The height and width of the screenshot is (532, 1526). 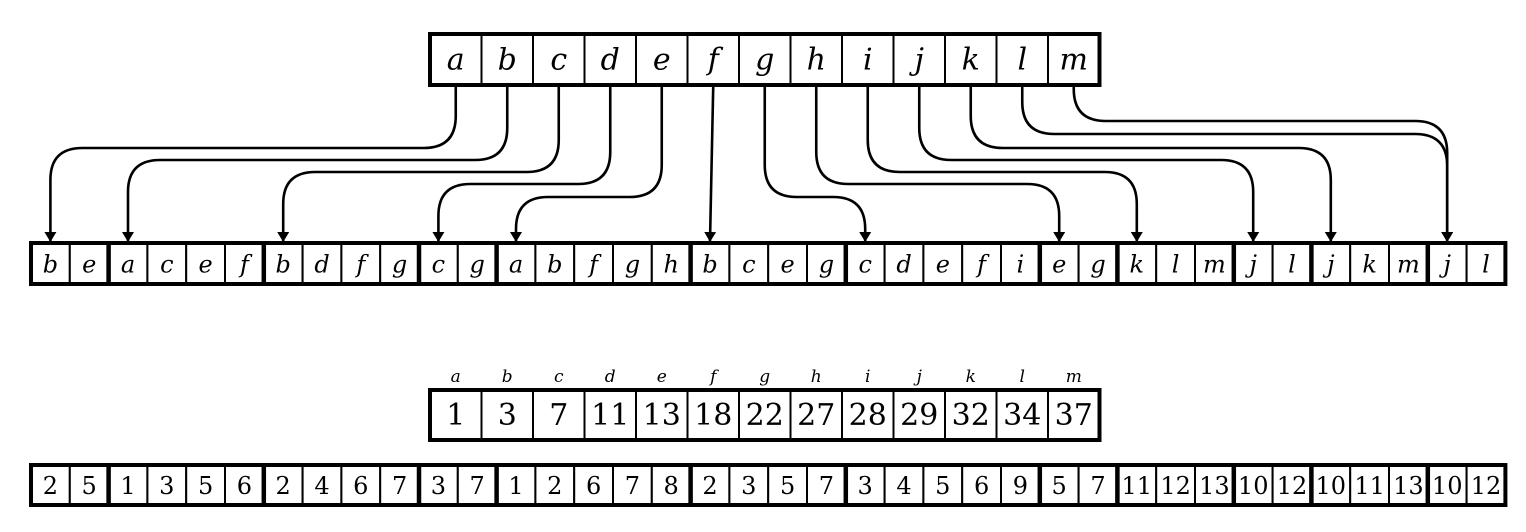 I want to click on offset-value: 11, so click(x=610, y=415).